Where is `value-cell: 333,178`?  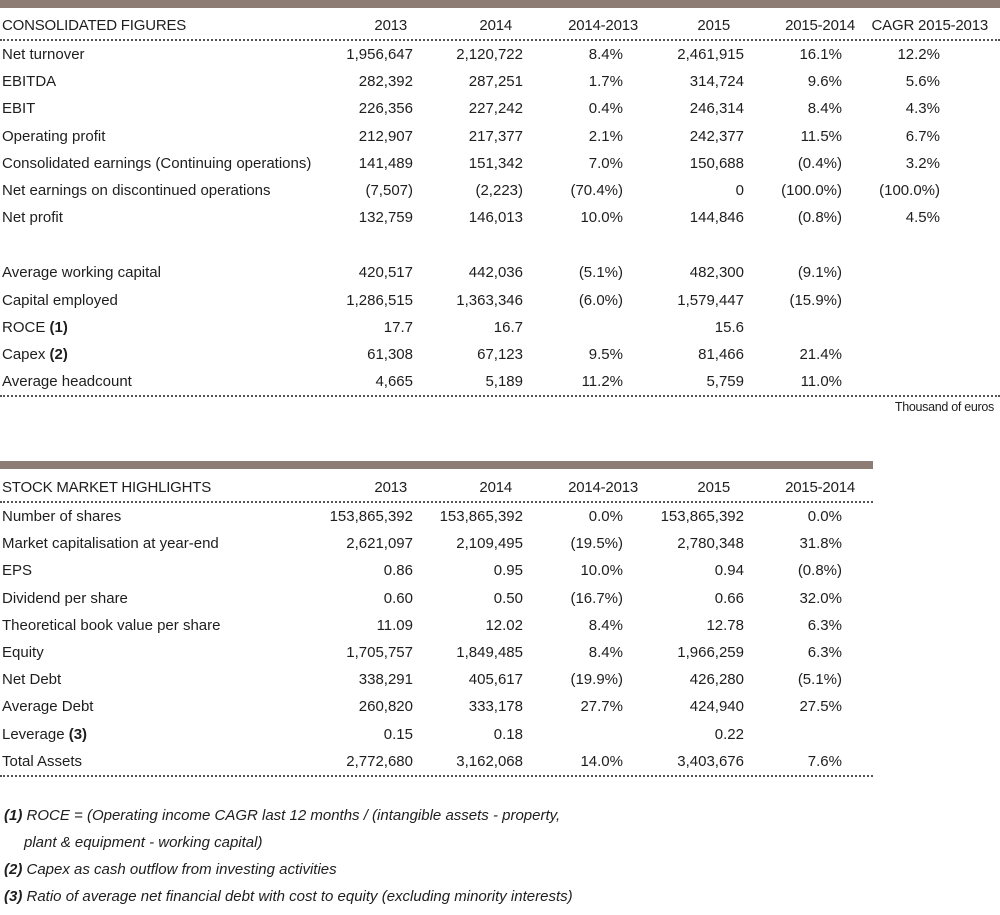 value-cell: 333,178 is located at coordinates (495, 707).